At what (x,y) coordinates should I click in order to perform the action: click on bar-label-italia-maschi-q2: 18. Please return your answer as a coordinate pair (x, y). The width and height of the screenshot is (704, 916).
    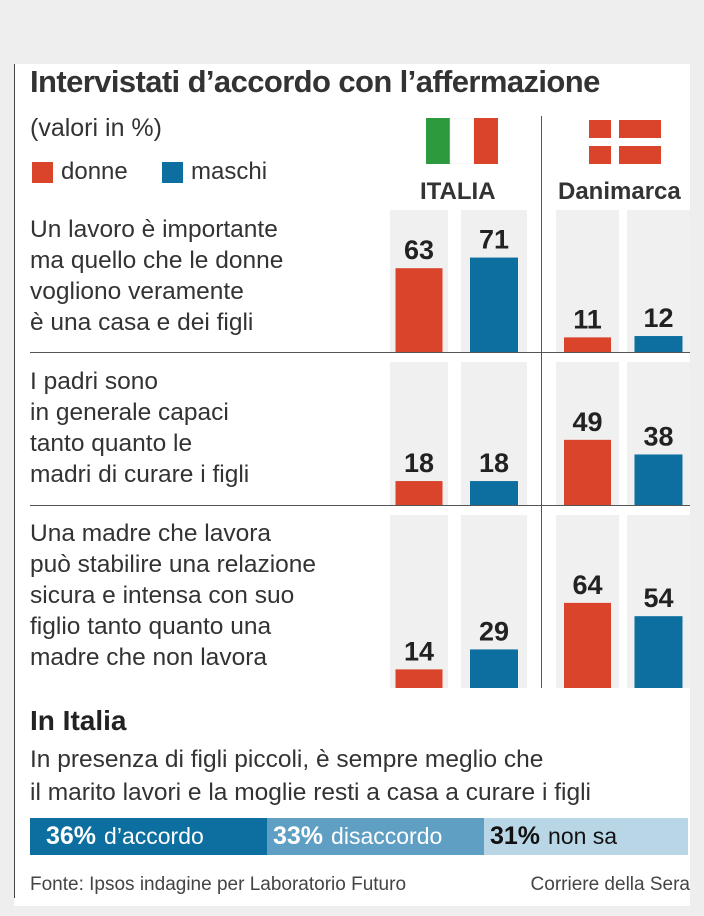
    Looking at the image, I should click on (494, 463).